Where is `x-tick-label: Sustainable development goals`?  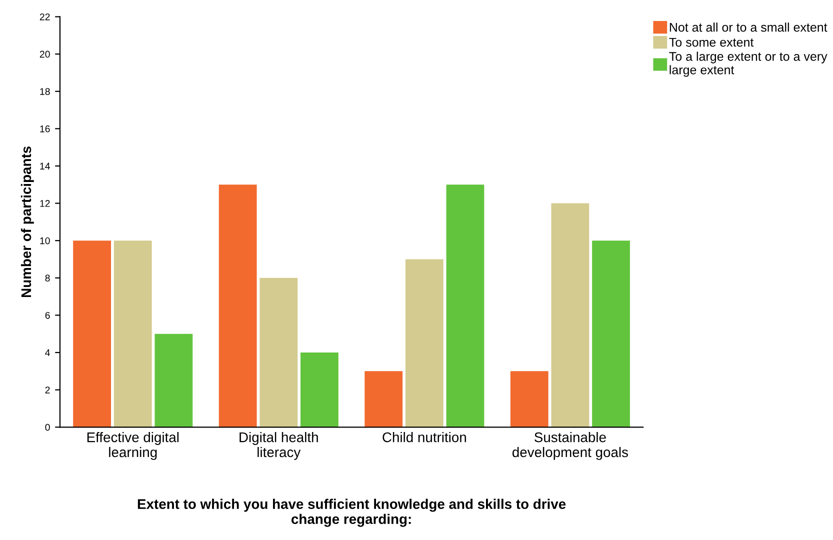 x-tick-label: Sustainable development goals is located at coordinates (570, 446).